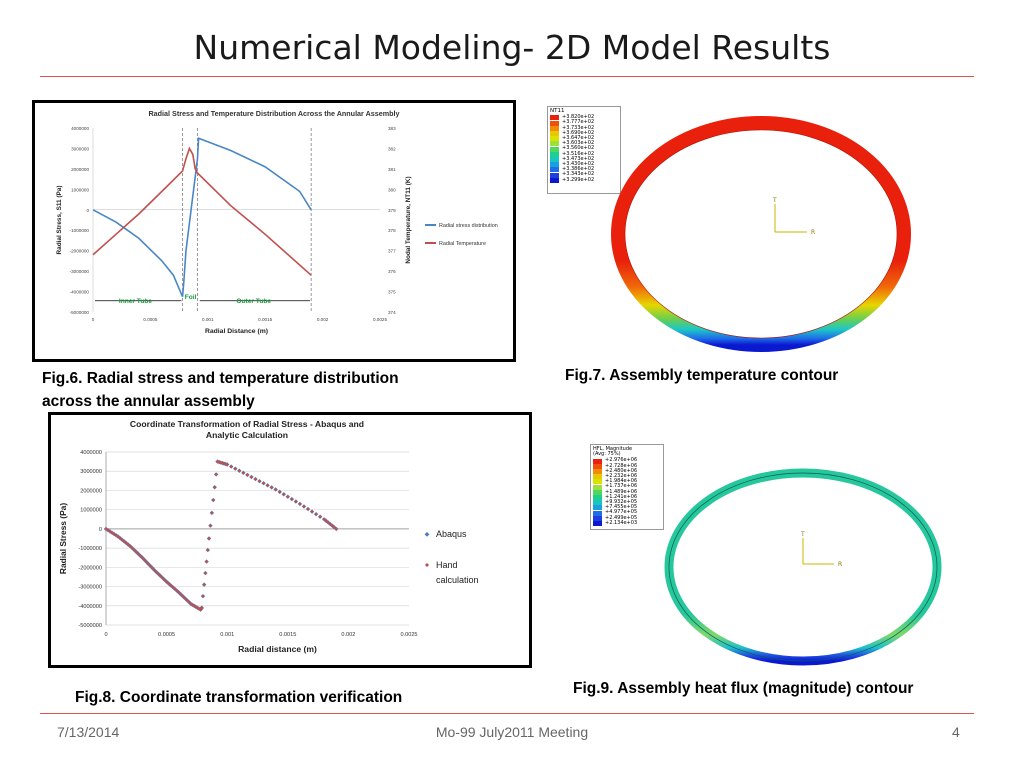  Describe the element at coordinates (627, 508) in the screenshot. I see `fig9-legend-row: +7.455e+05` at that location.